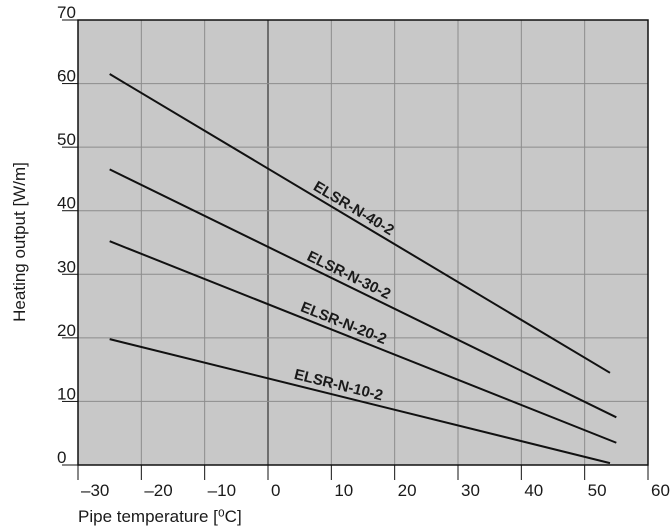 Image resolution: width=670 pixels, height=531 pixels. What do you see at coordinates (160, 516) in the screenshot?
I see `x-axis-title: Pipe temperature [⁰C]` at bounding box center [160, 516].